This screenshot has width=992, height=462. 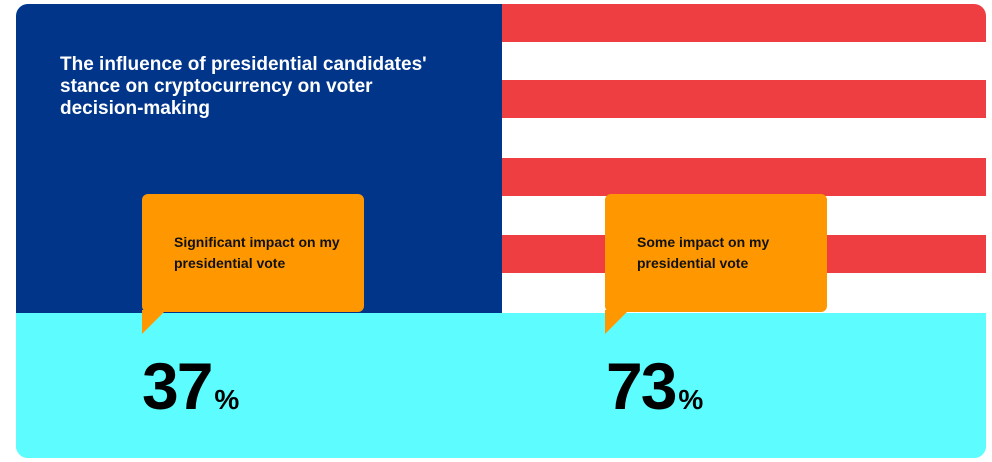 I want to click on data-label-significant: 37, so click(x=177, y=386).